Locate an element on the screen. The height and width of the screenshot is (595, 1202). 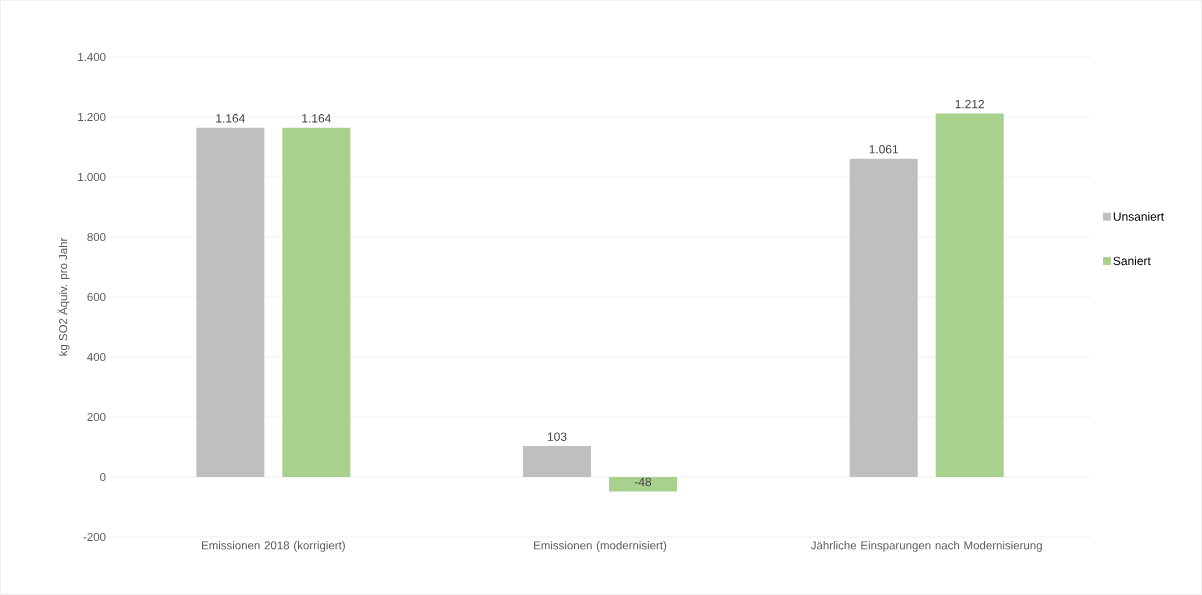
y-tick-label: 600 is located at coordinates (96, 297).